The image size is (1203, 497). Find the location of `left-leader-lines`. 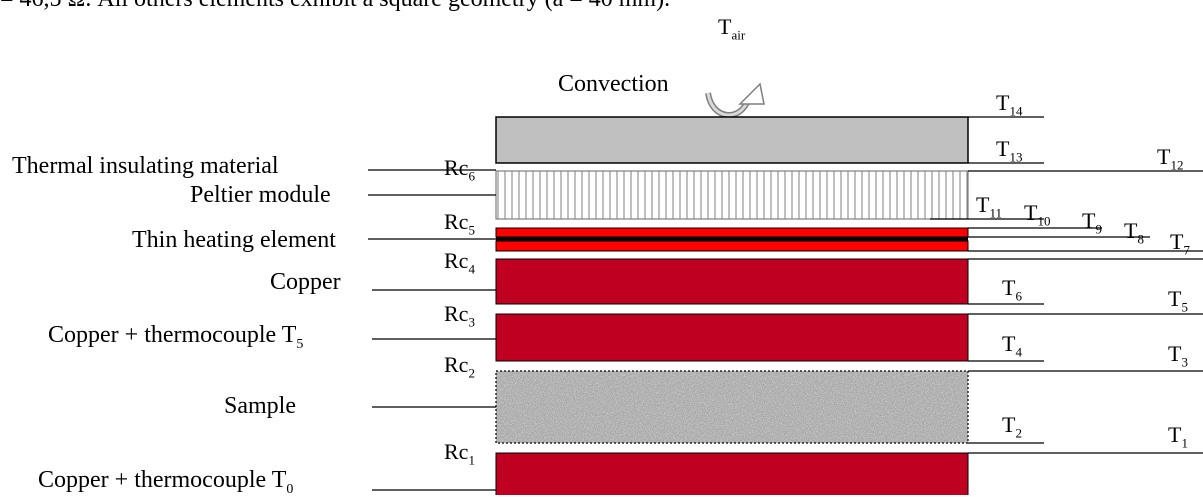

left-leader-lines is located at coordinates (432, 330).